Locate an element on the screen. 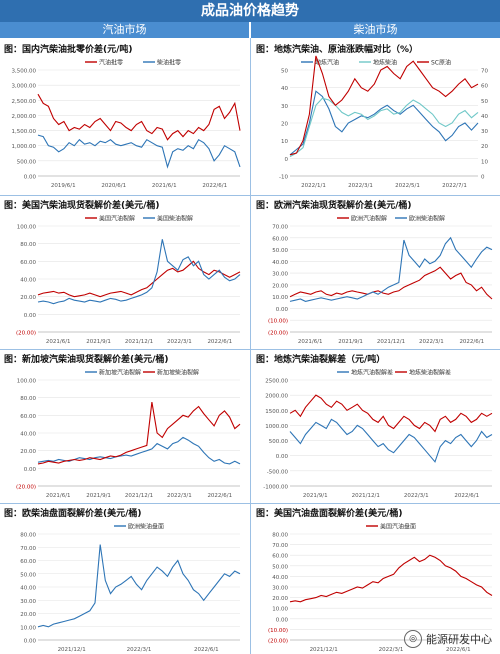 The width and height of the screenshot is (500, 654). y-tick-label: 2,000.00 is located at coordinates (24, 117).